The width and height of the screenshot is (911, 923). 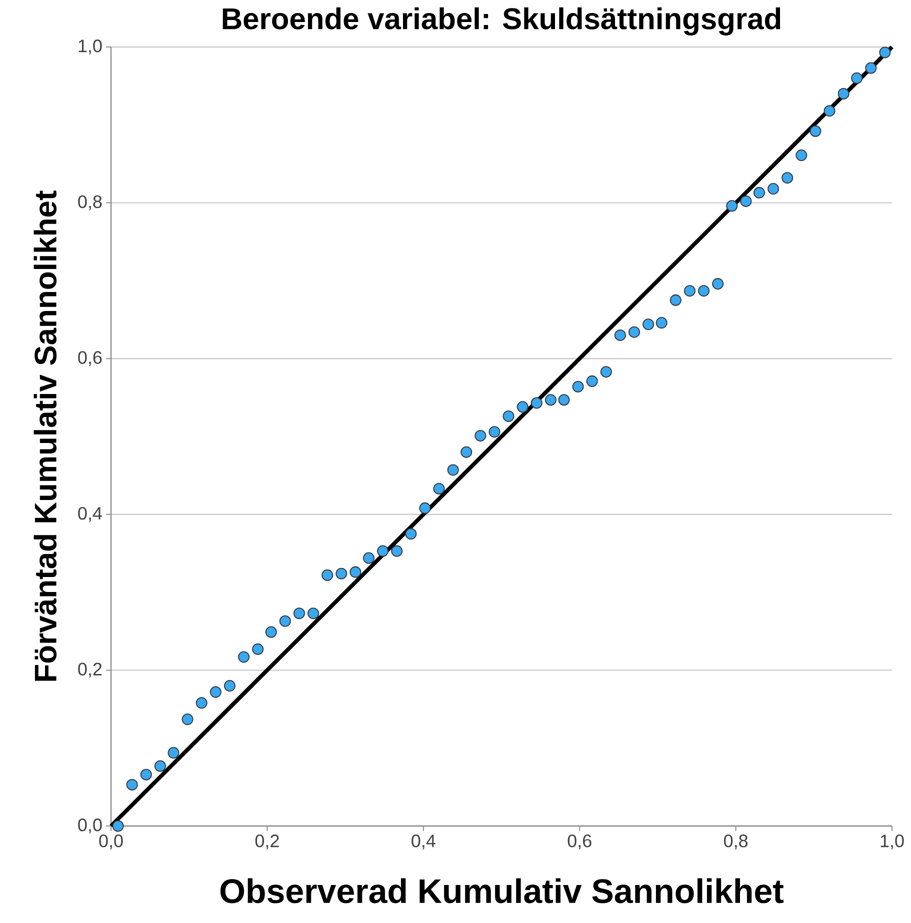 What do you see at coordinates (90, 514) in the screenshot?
I see `y-tick-label: 0,4` at bounding box center [90, 514].